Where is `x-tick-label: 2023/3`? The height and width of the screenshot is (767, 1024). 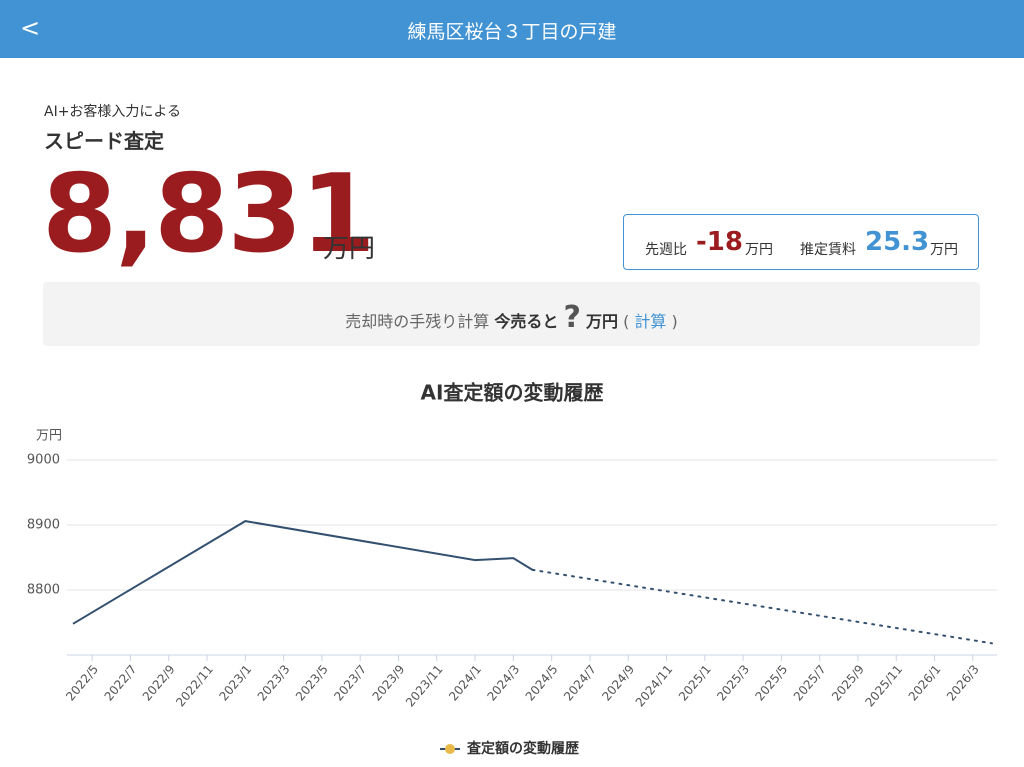 x-tick-label: 2023/3 is located at coordinates (274, 682).